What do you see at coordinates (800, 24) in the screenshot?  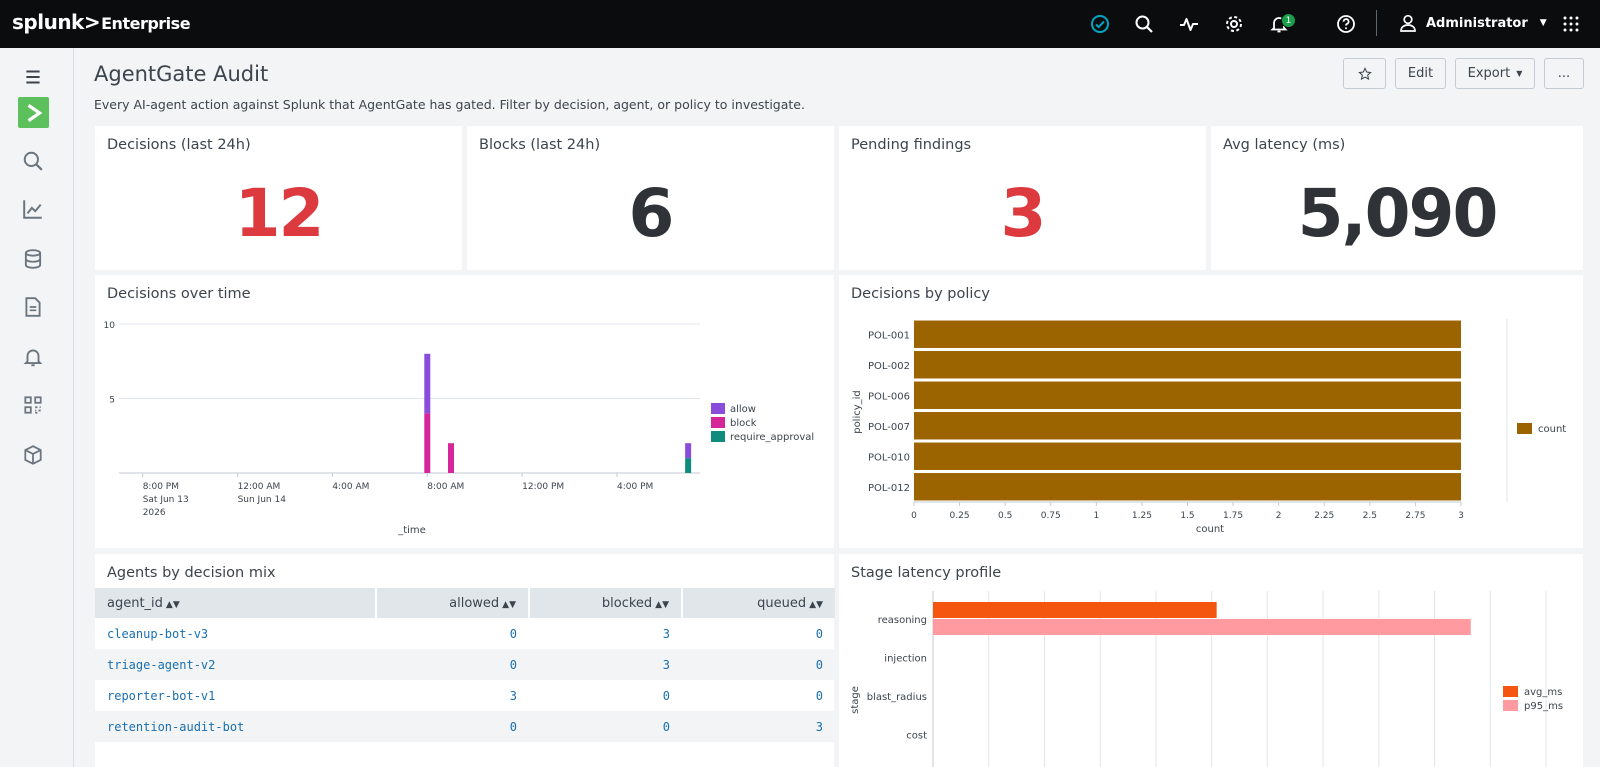 I see `top-bar: splunk>Enterprise 1 Administrator ▼` at bounding box center [800, 24].